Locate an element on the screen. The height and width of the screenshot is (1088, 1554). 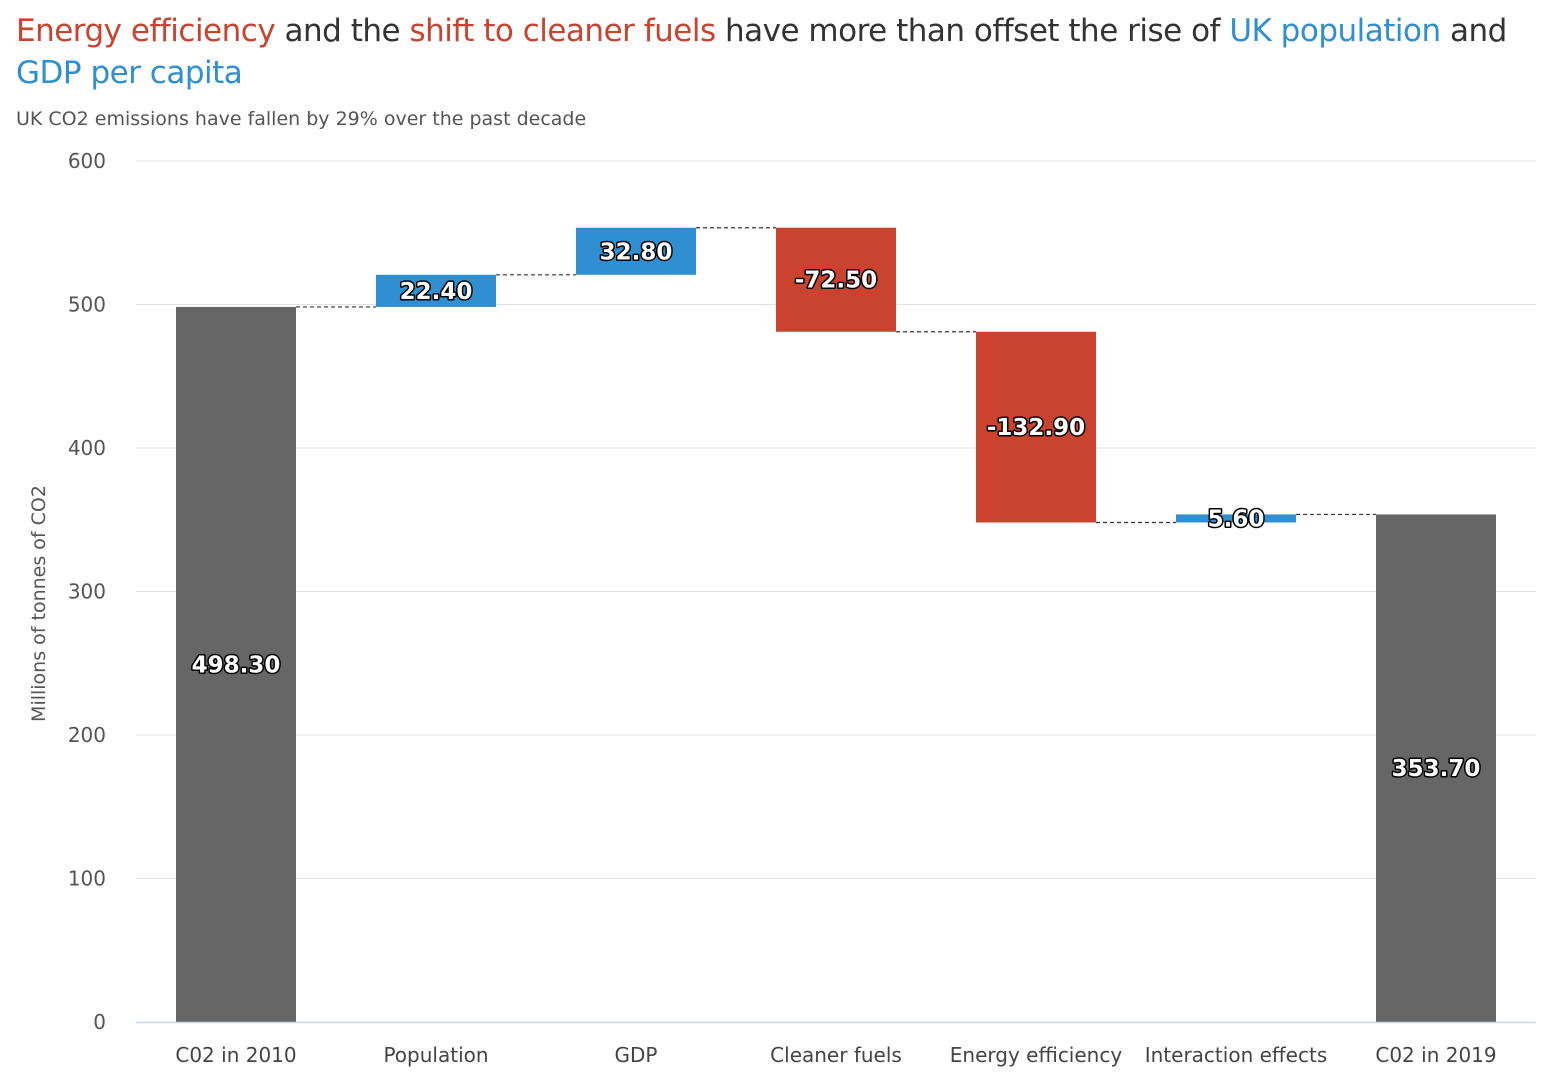
x-category-label: C02 in 2019 is located at coordinates (1435, 1055).